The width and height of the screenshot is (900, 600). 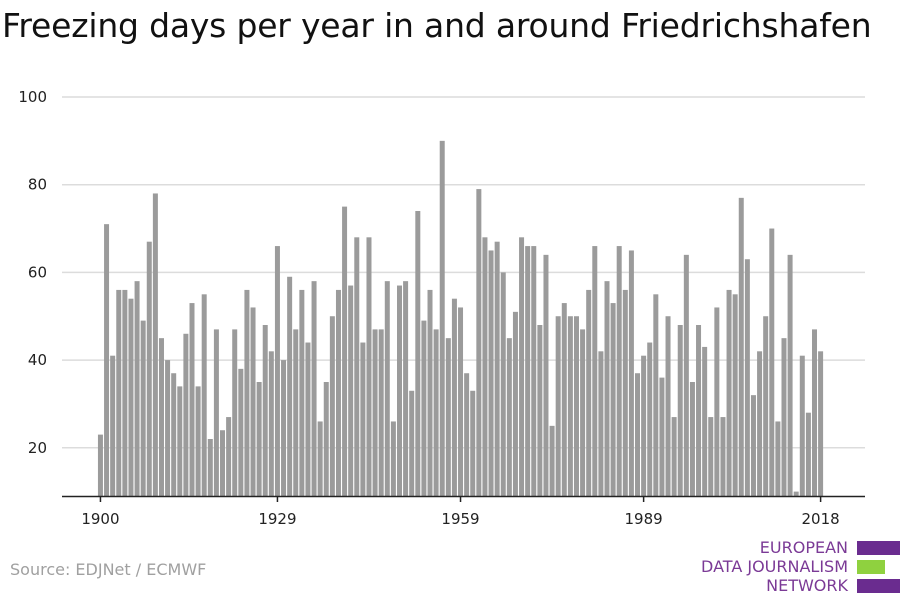 What do you see at coordinates (277, 519) in the screenshot?
I see `x-tick-label: 1929` at bounding box center [277, 519].